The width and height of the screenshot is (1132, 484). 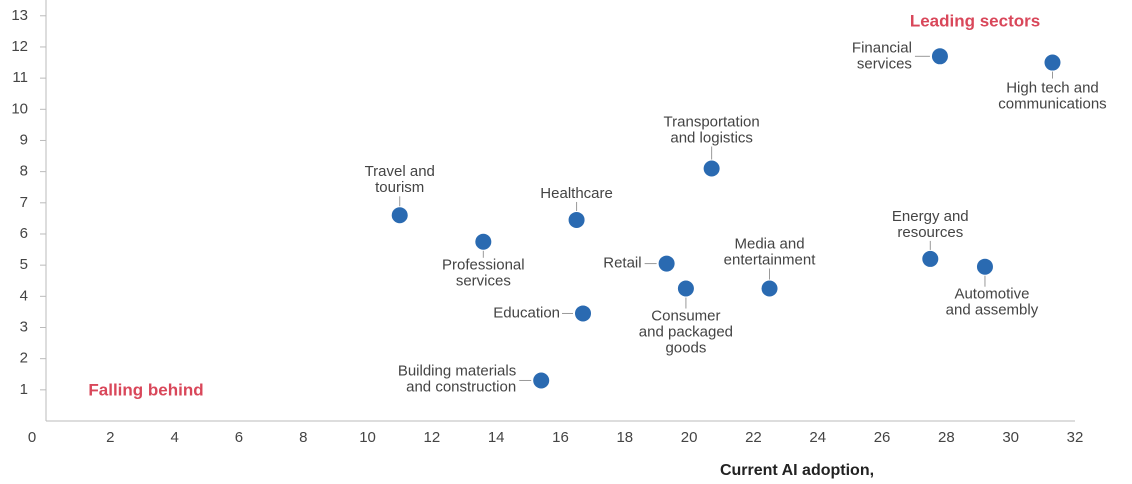 I want to click on x-tick-label: 30, so click(x=1010, y=437).